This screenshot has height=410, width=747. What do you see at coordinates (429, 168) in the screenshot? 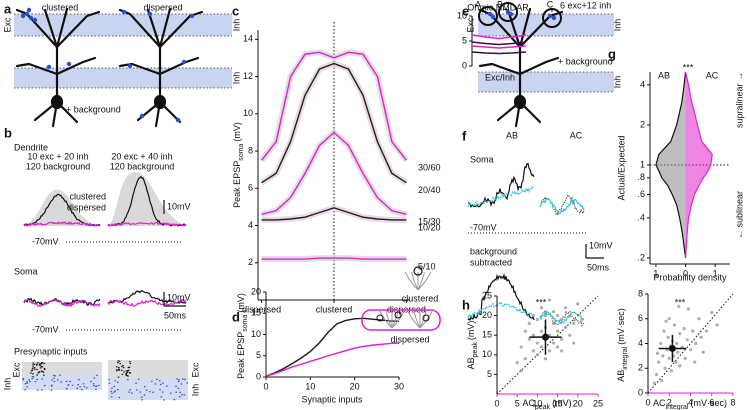
I see `series-label: 30/60` at bounding box center [429, 168].